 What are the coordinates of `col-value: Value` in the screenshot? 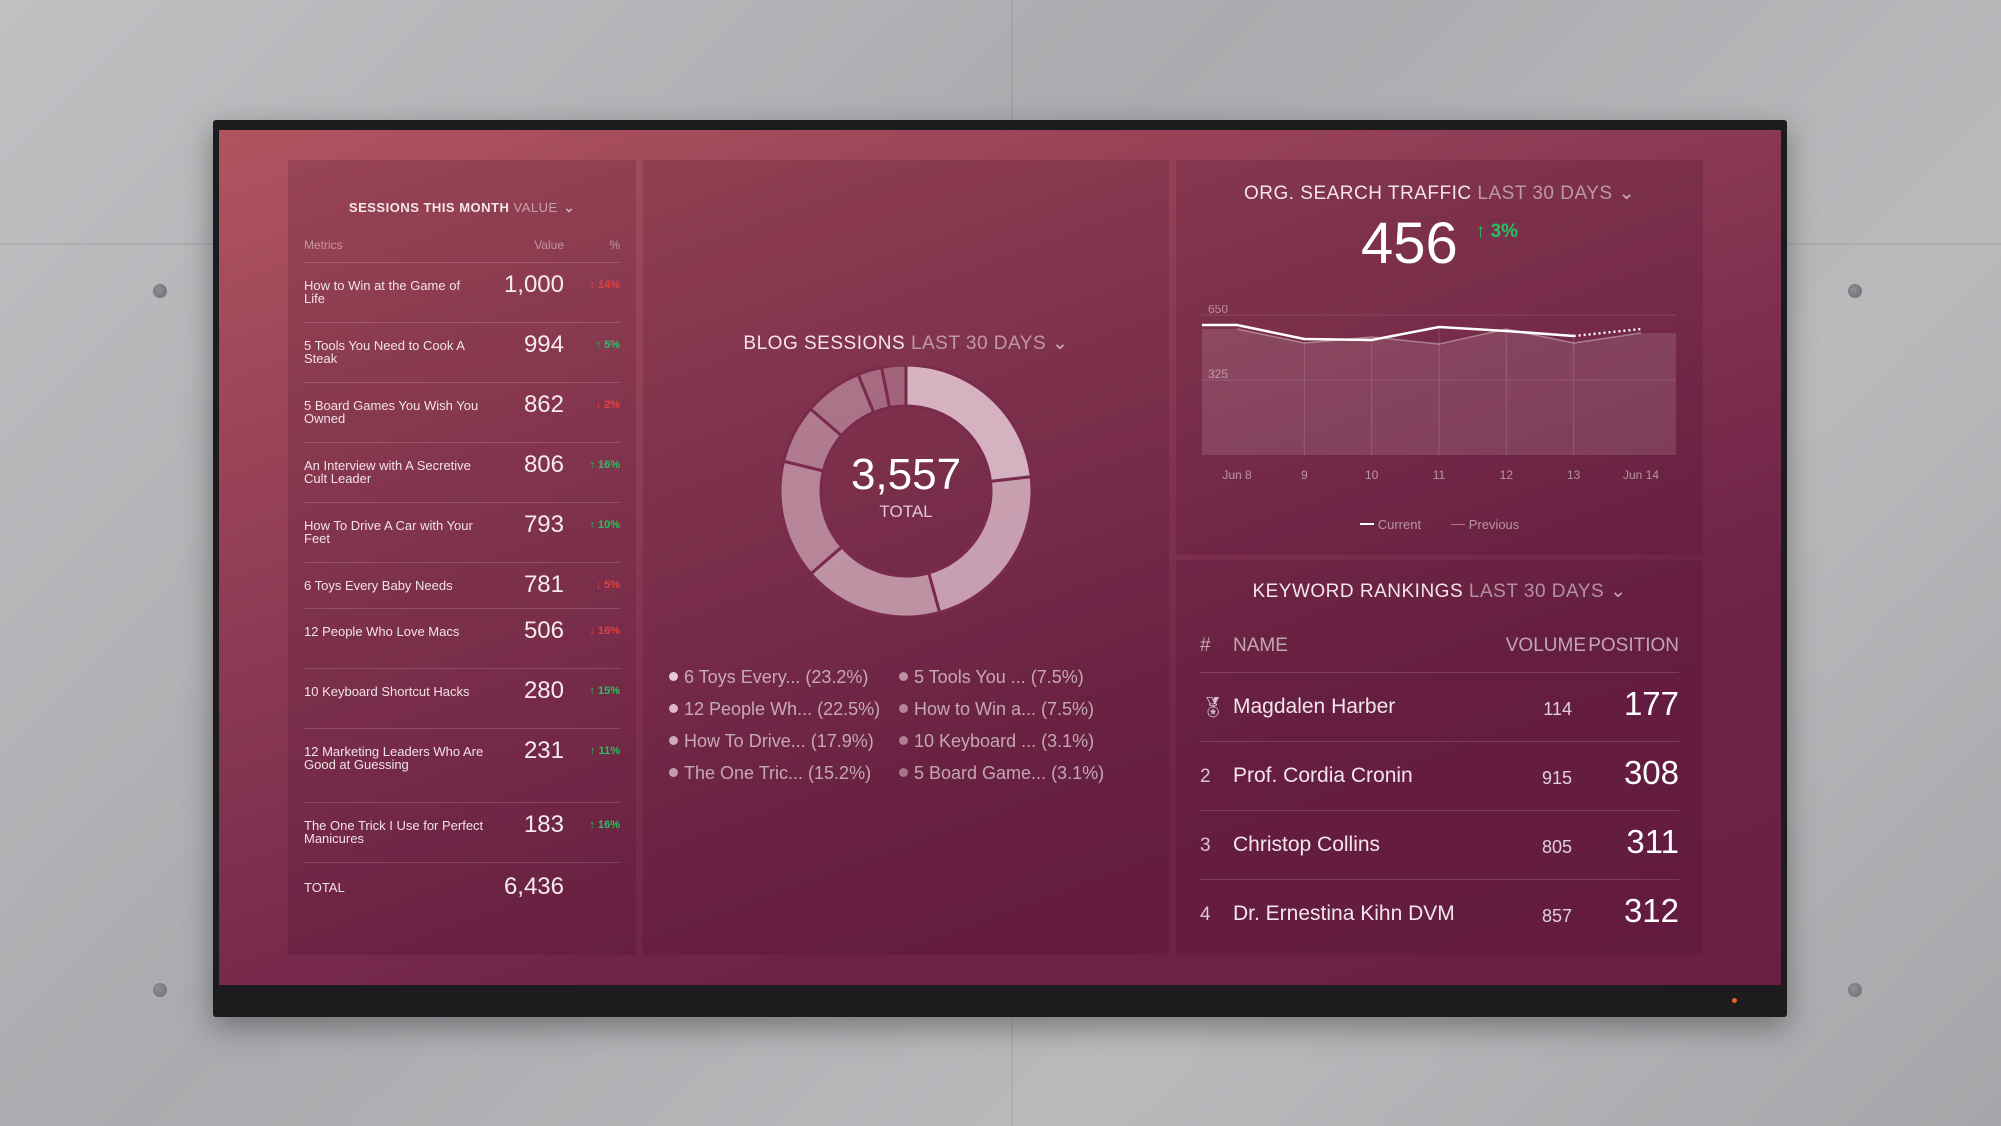 It's located at (549, 245).